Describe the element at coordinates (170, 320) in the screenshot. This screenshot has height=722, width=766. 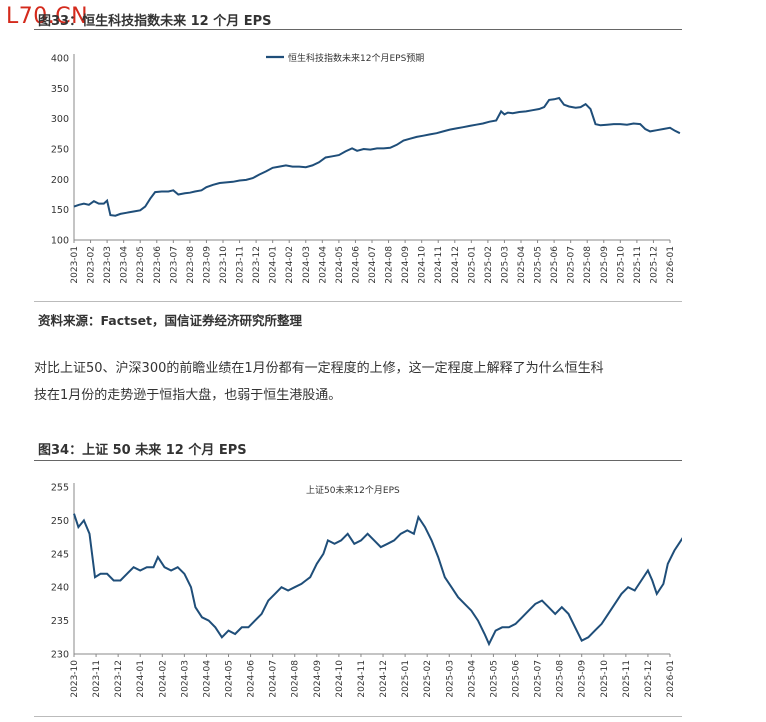
I see `figure33-source: 资料来源：Factset，国信证券经济研究所整理` at that location.